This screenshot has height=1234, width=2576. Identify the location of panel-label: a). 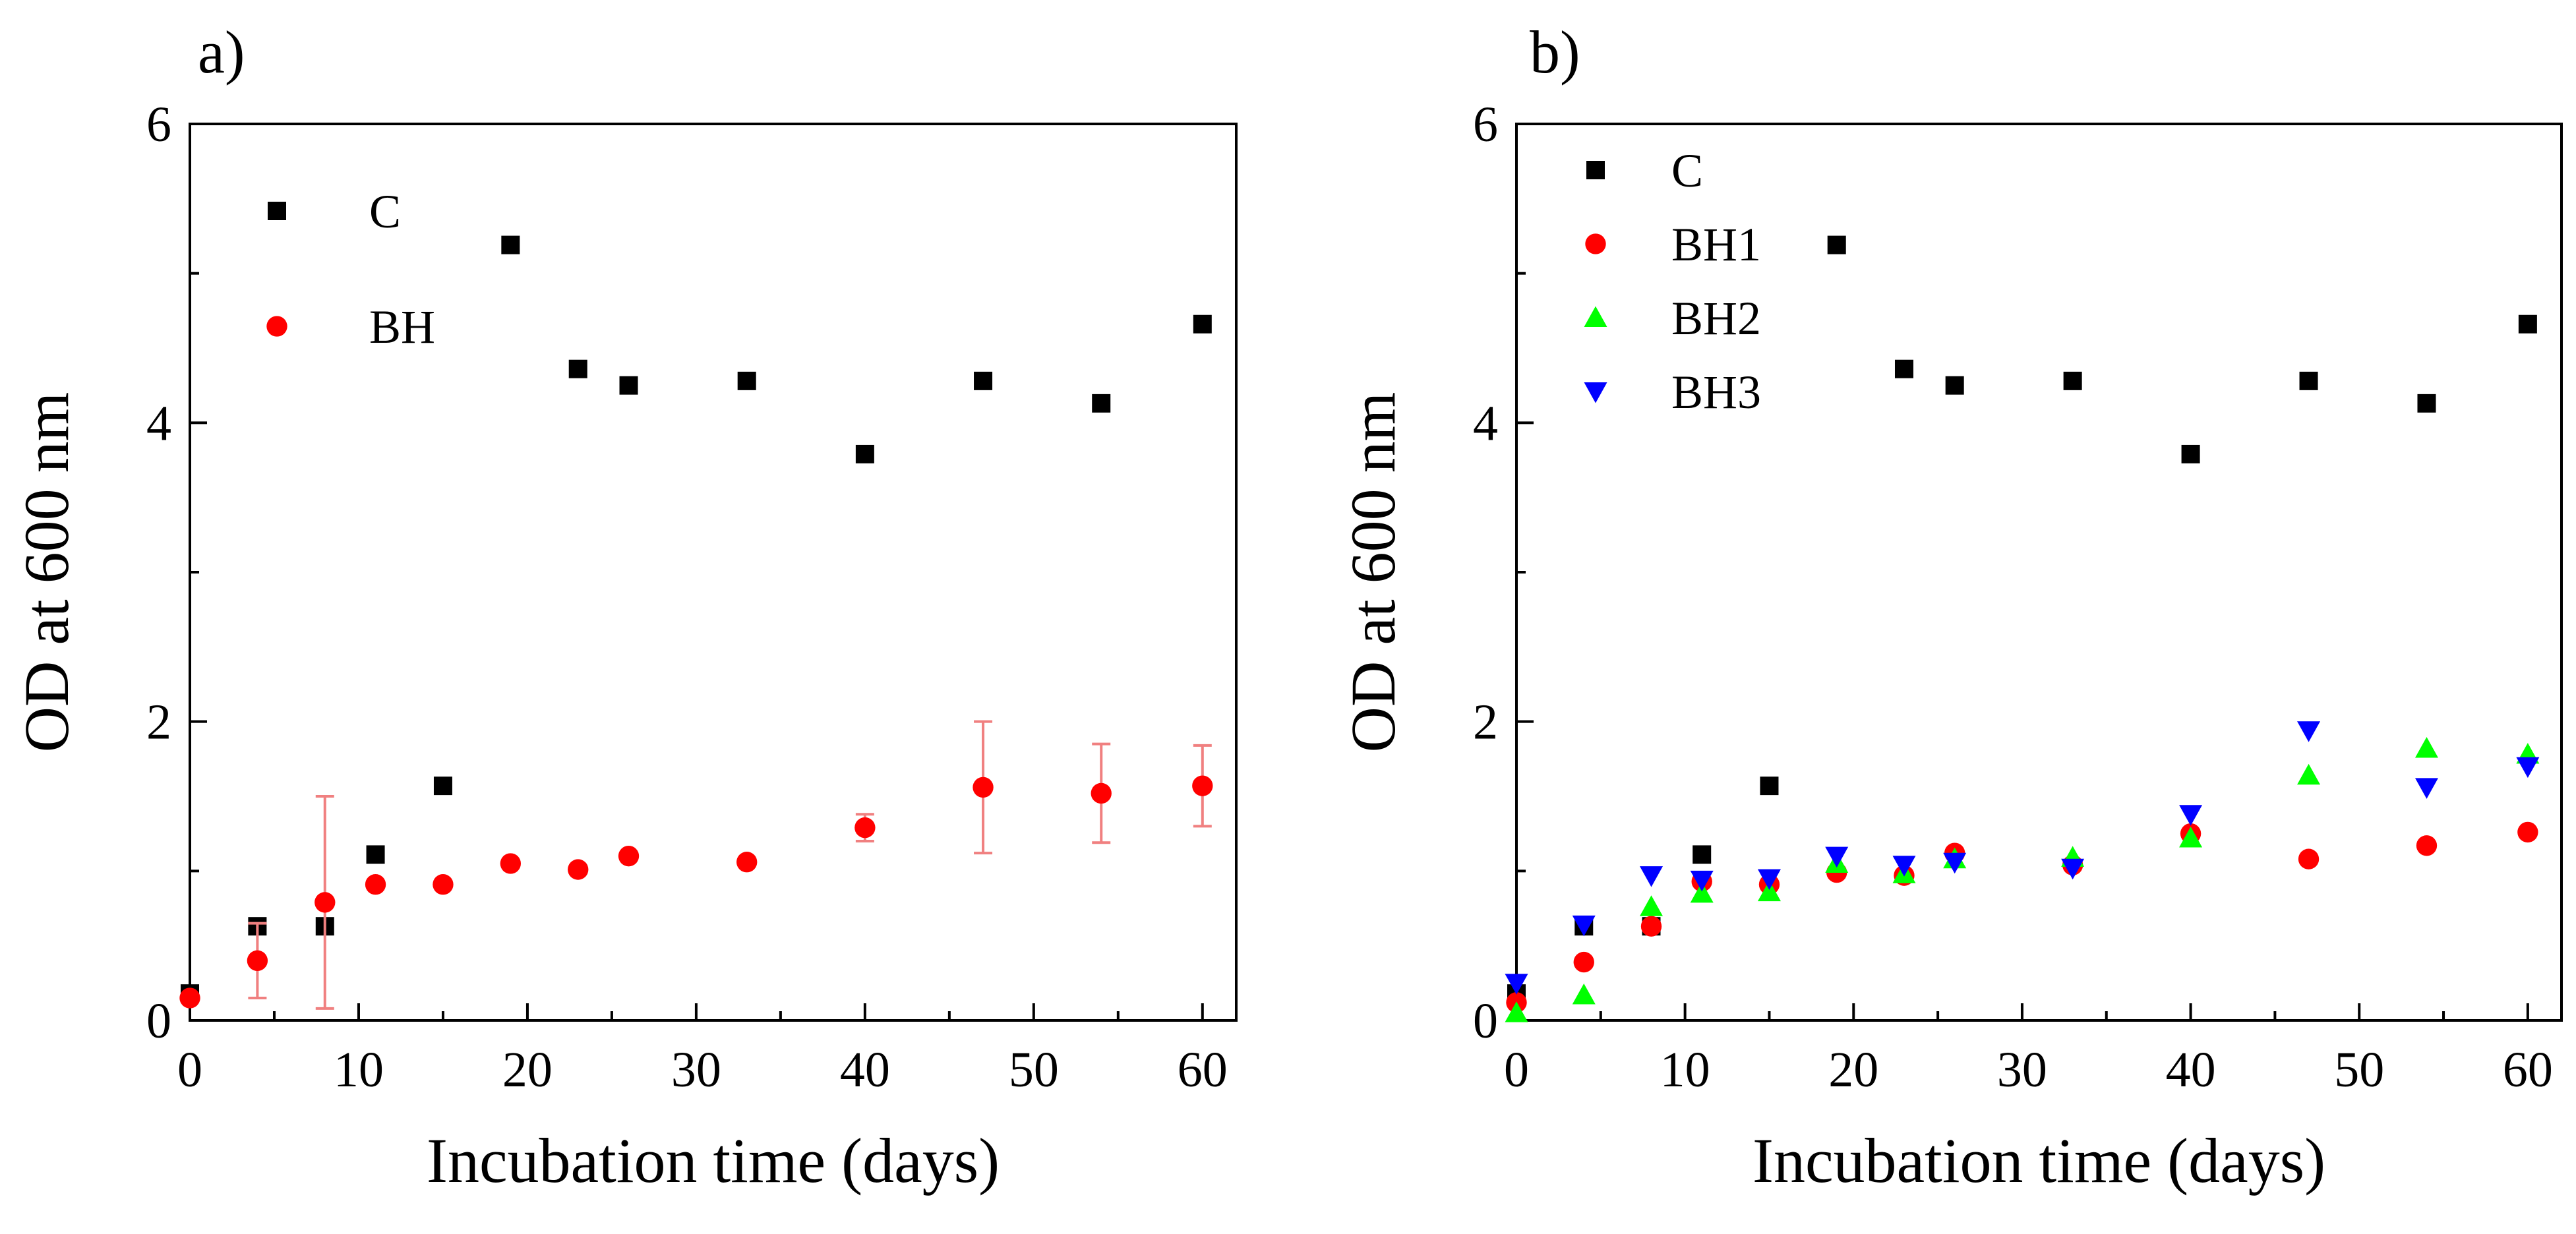
(222, 52).